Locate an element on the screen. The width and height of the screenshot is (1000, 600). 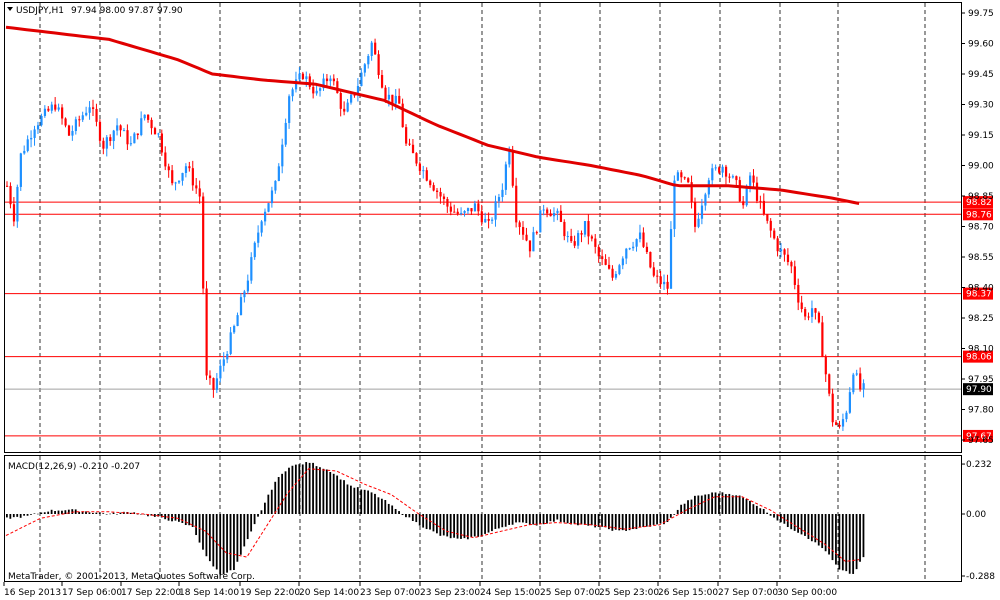
x-tick-label: 30 Sep 00:00 is located at coordinates (807, 593).